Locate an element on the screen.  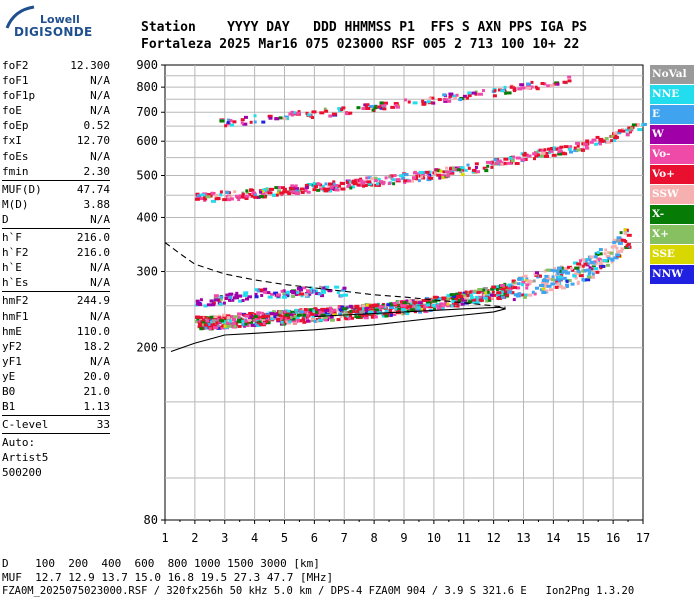
param-name: yF1 is located at coordinates (12, 361).